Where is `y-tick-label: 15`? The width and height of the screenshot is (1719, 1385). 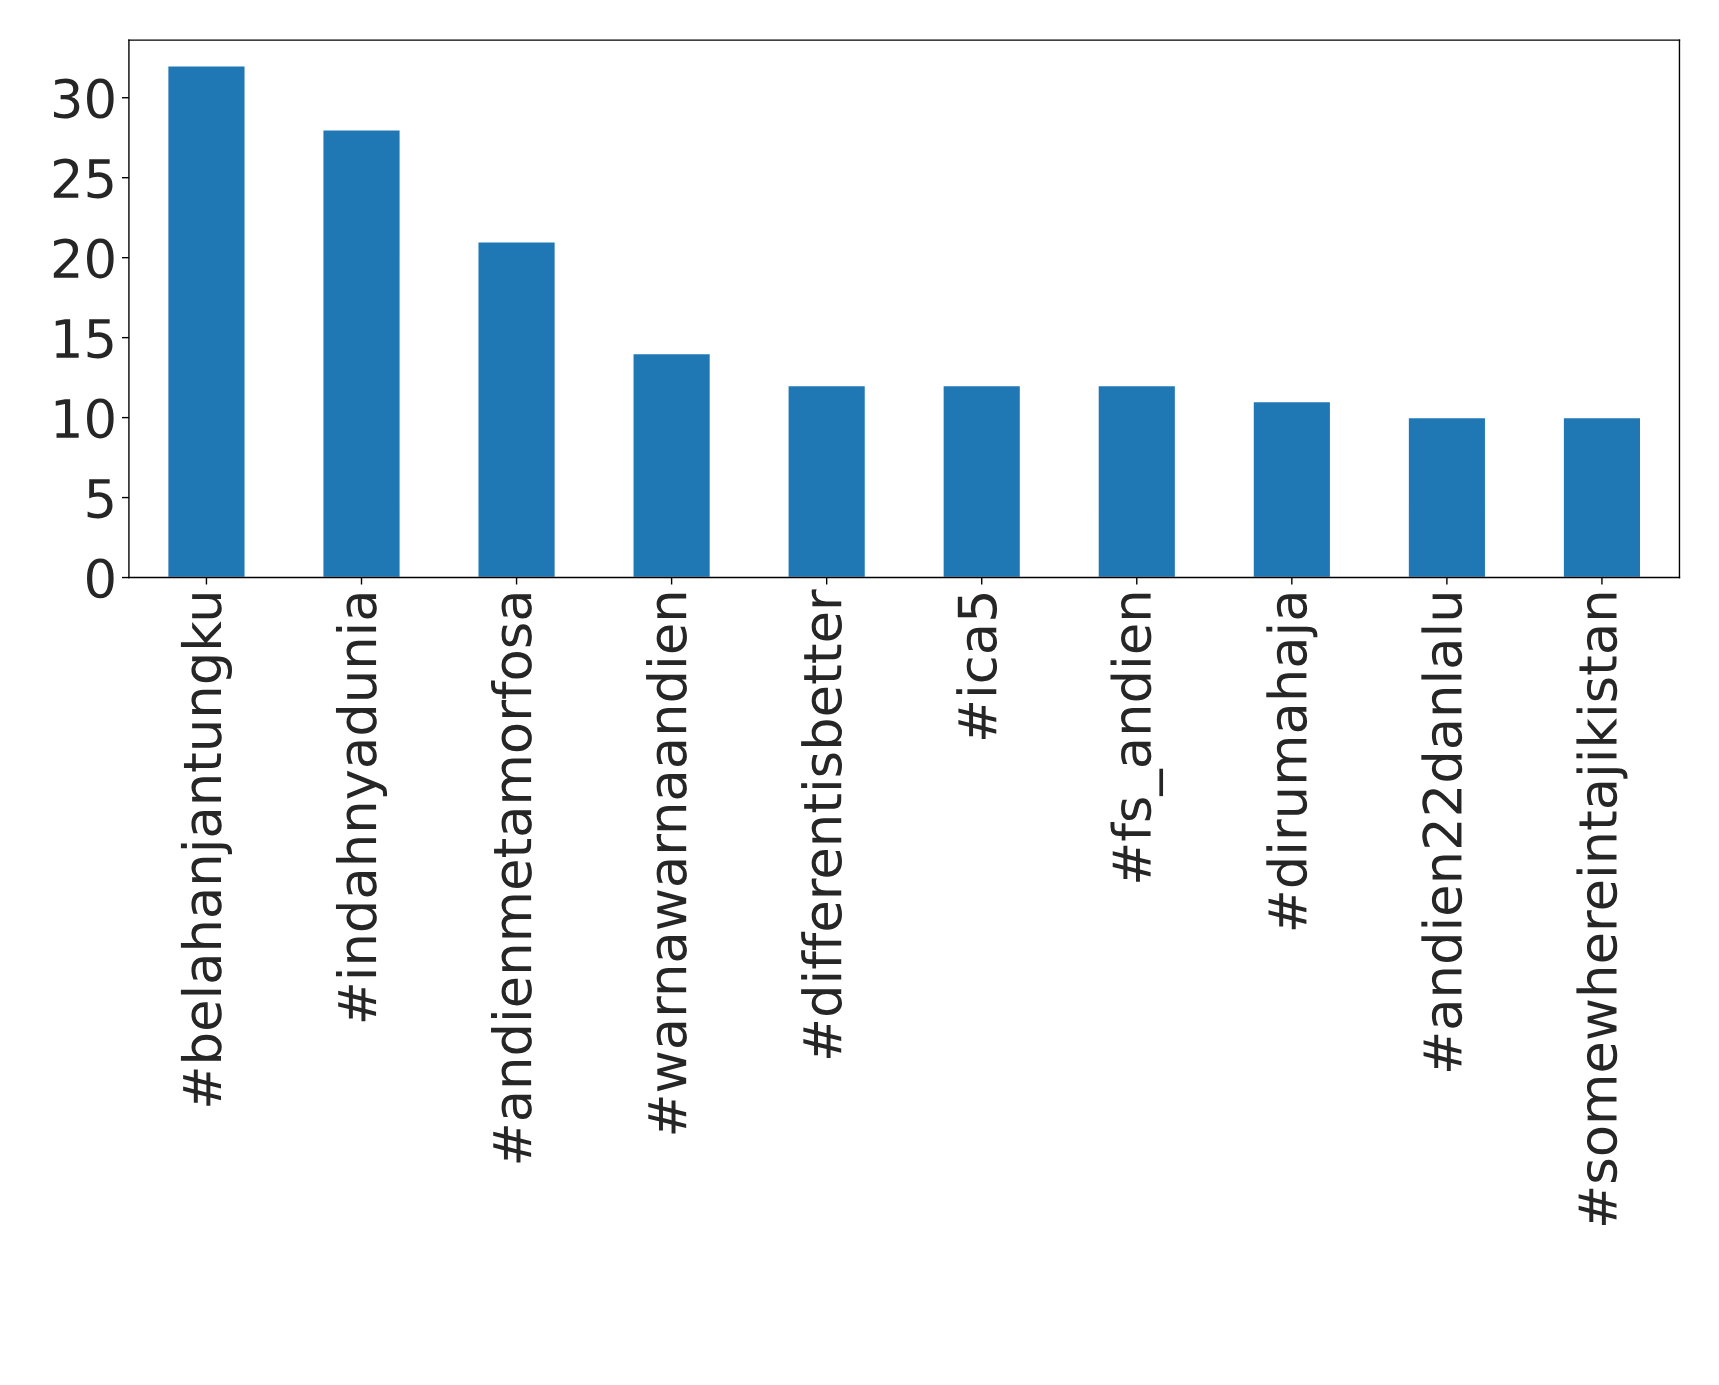
y-tick-label: 15 is located at coordinates (84, 339).